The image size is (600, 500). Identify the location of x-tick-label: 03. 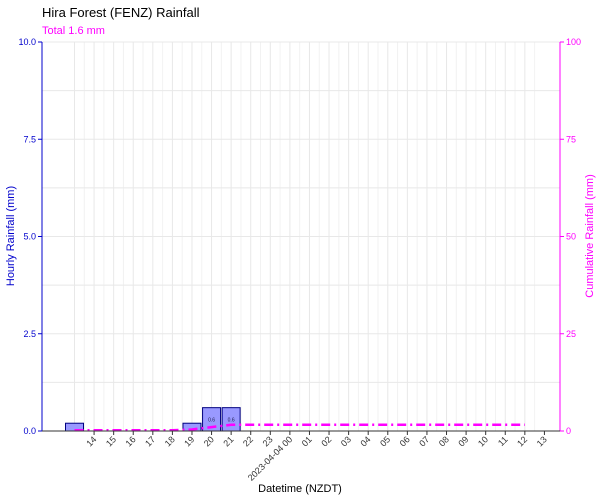
(346, 441).